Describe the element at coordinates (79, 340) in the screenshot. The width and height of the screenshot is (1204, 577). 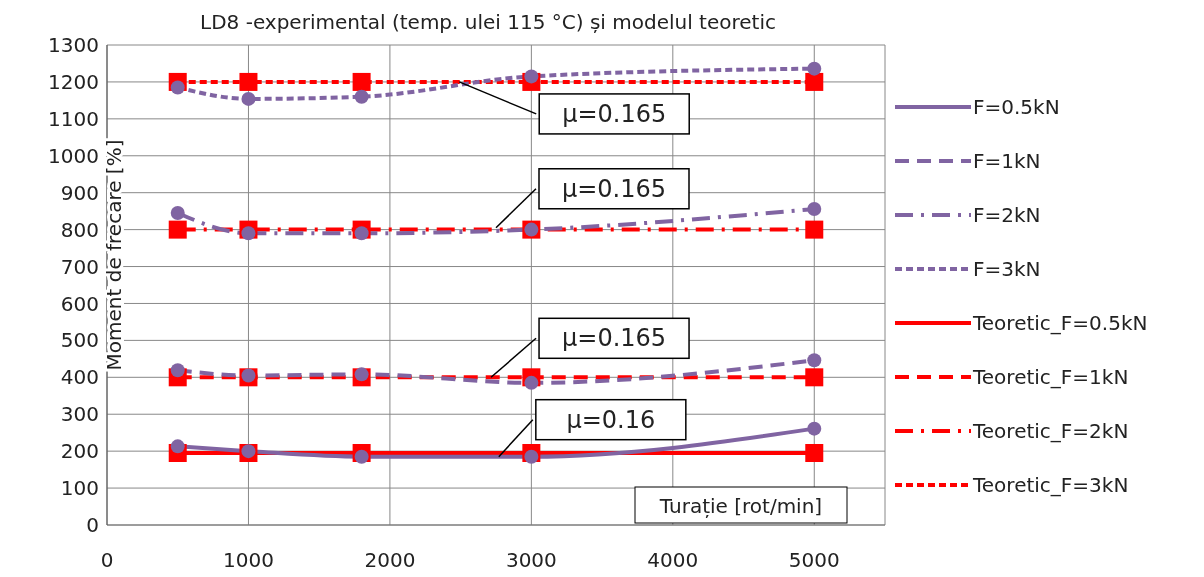
I see `y-tick-label: 500` at that location.